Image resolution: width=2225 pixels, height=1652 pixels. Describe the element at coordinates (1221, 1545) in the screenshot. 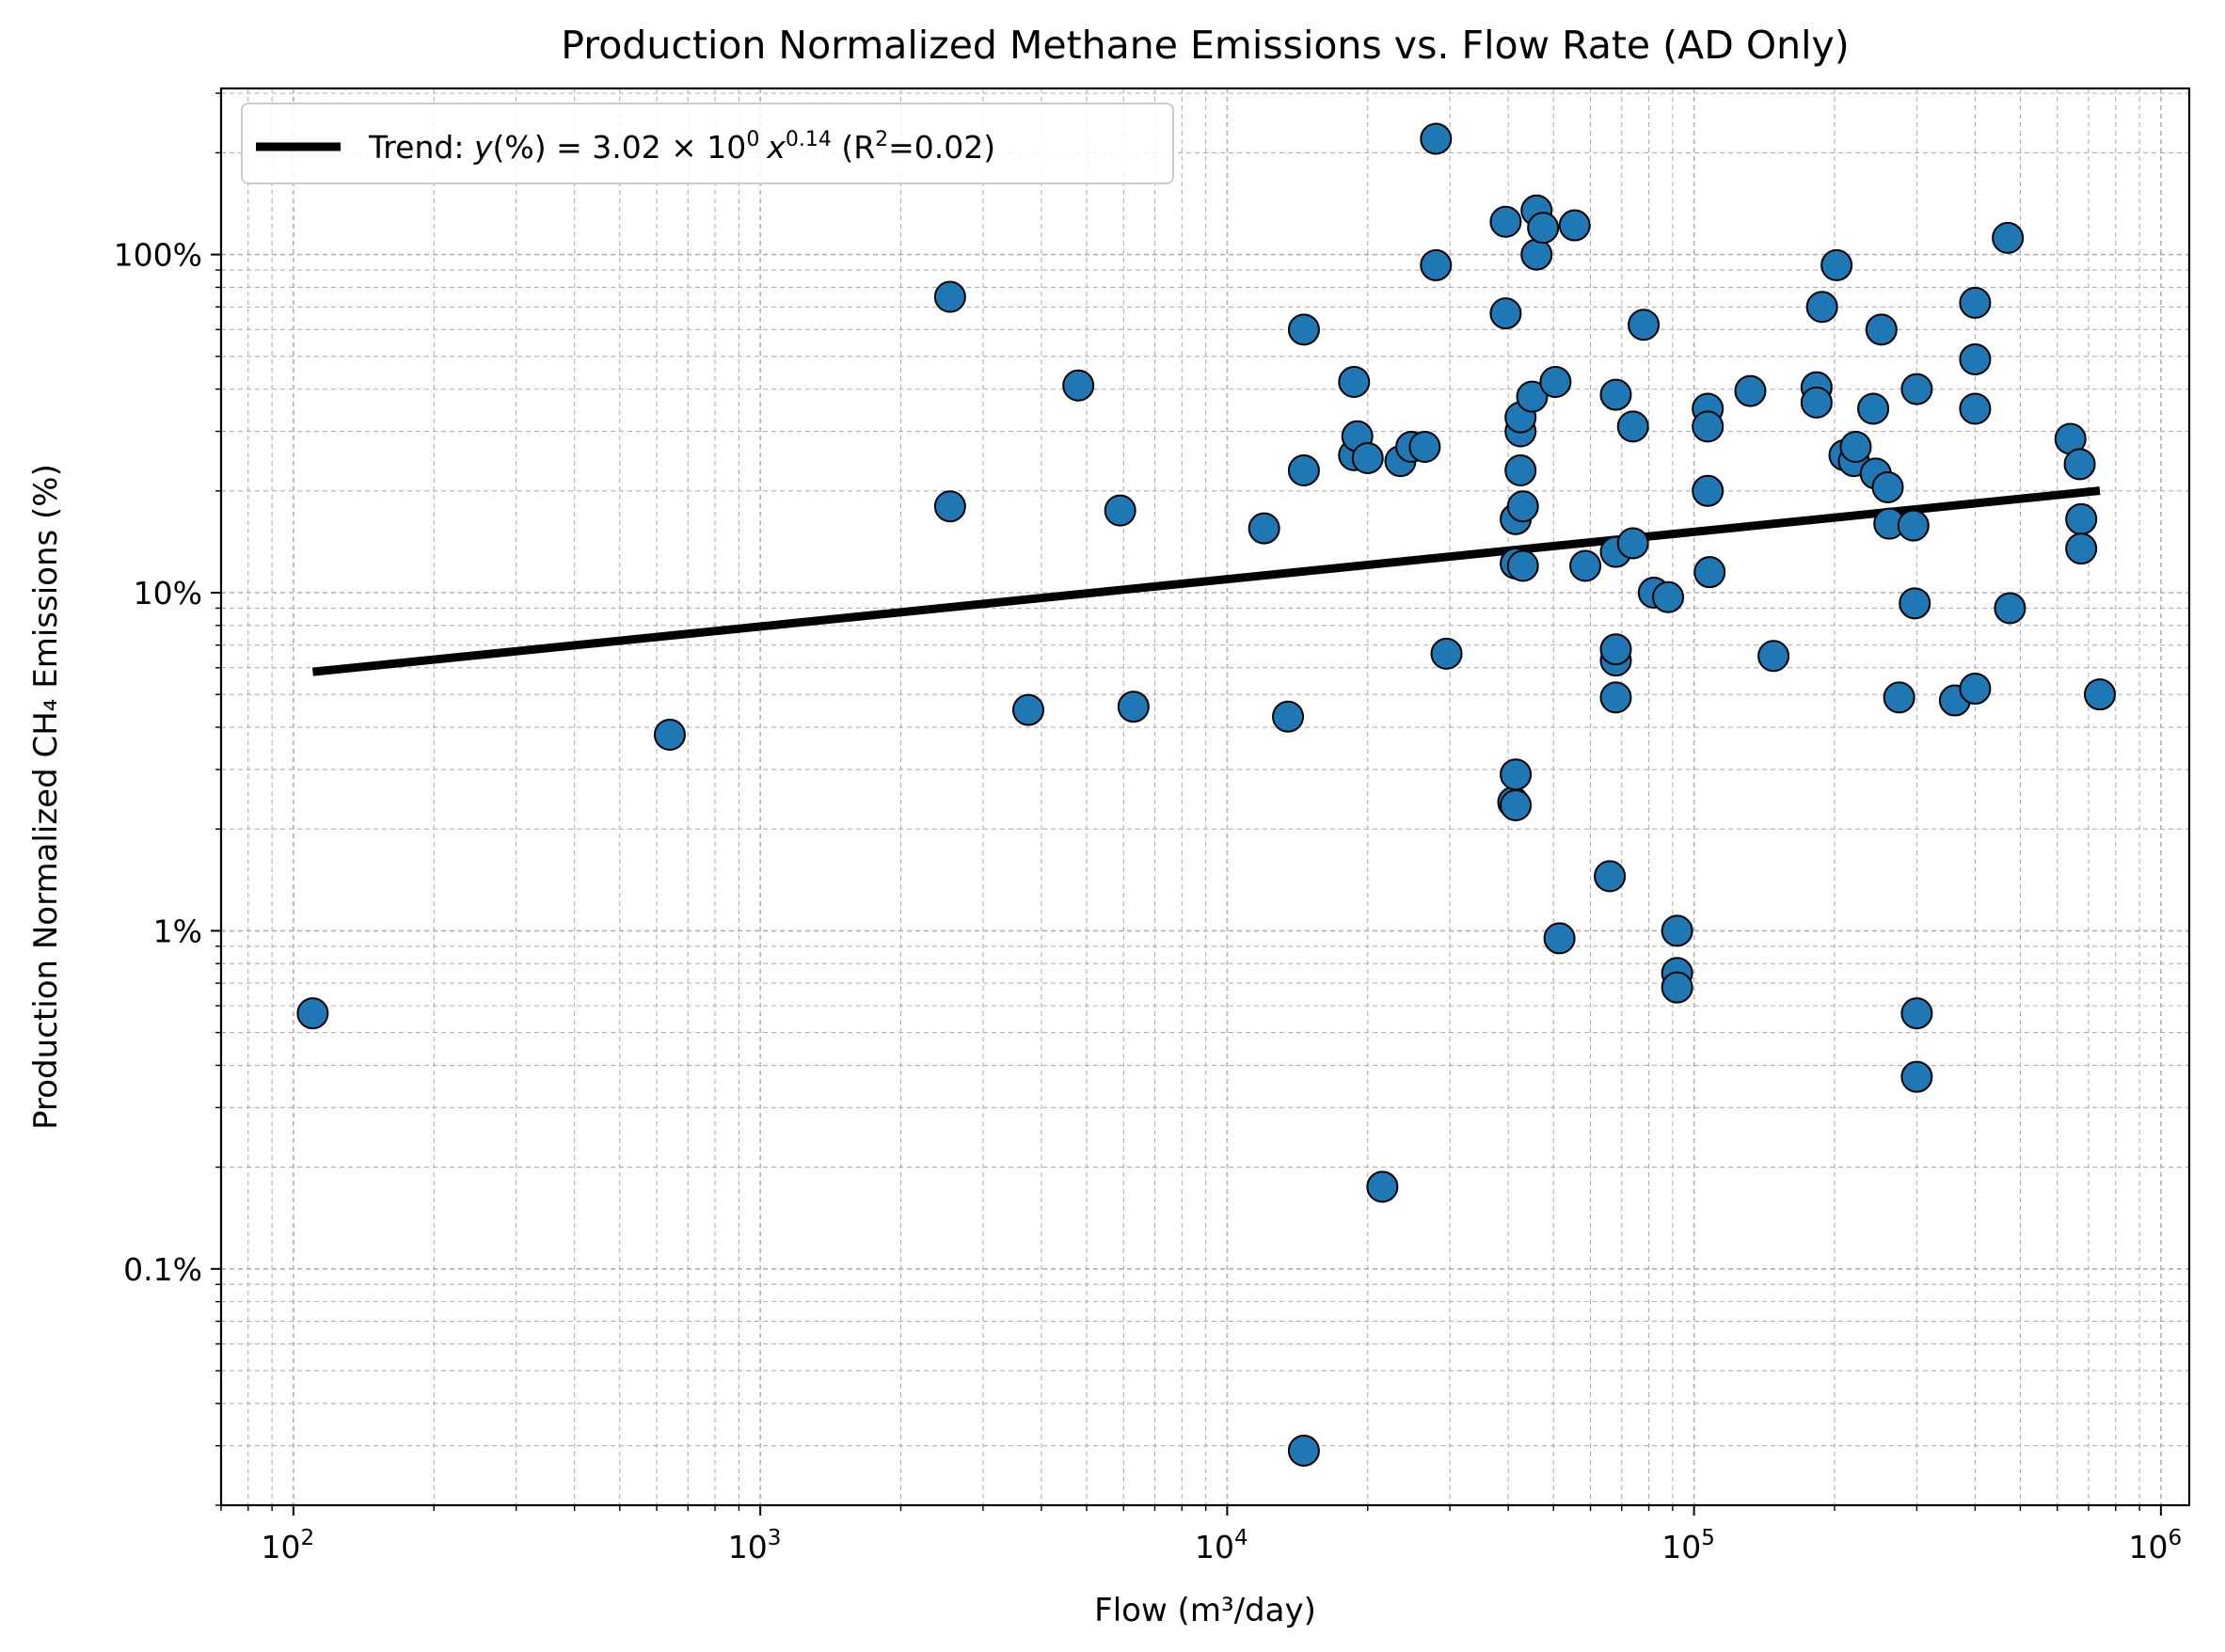

I see `x-tick-label: 104` at that location.